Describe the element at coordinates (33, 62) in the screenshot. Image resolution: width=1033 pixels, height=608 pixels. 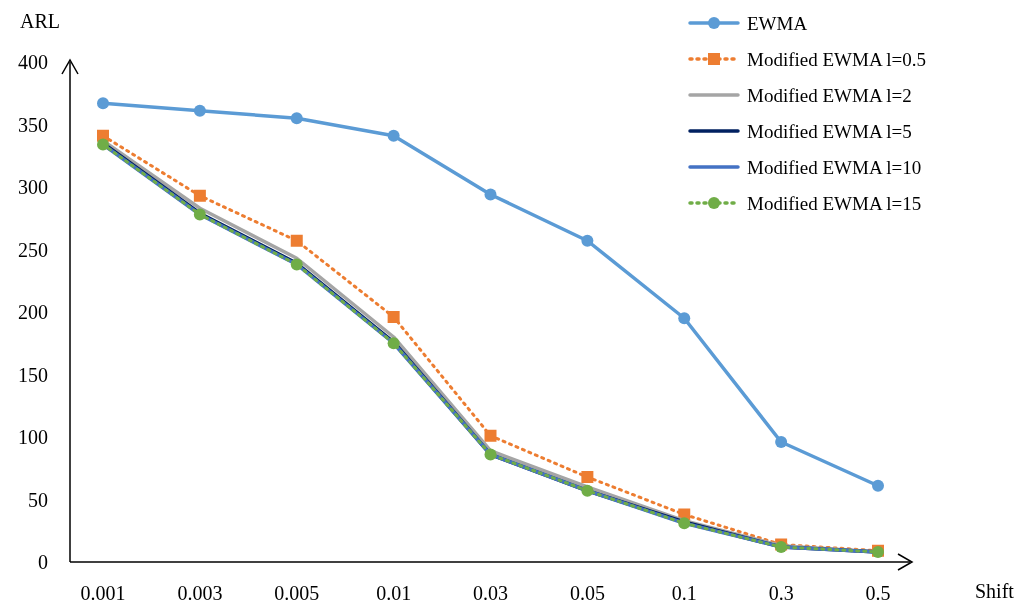
I see `y-tick-label: 400` at that location.